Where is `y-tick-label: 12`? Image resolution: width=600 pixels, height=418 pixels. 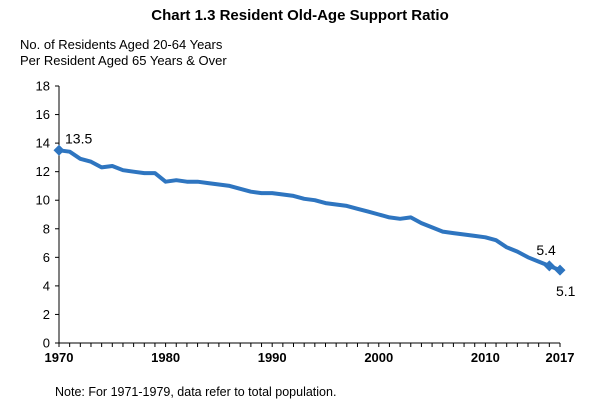
y-tick-label: 12 is located at coordinates (43, 171).